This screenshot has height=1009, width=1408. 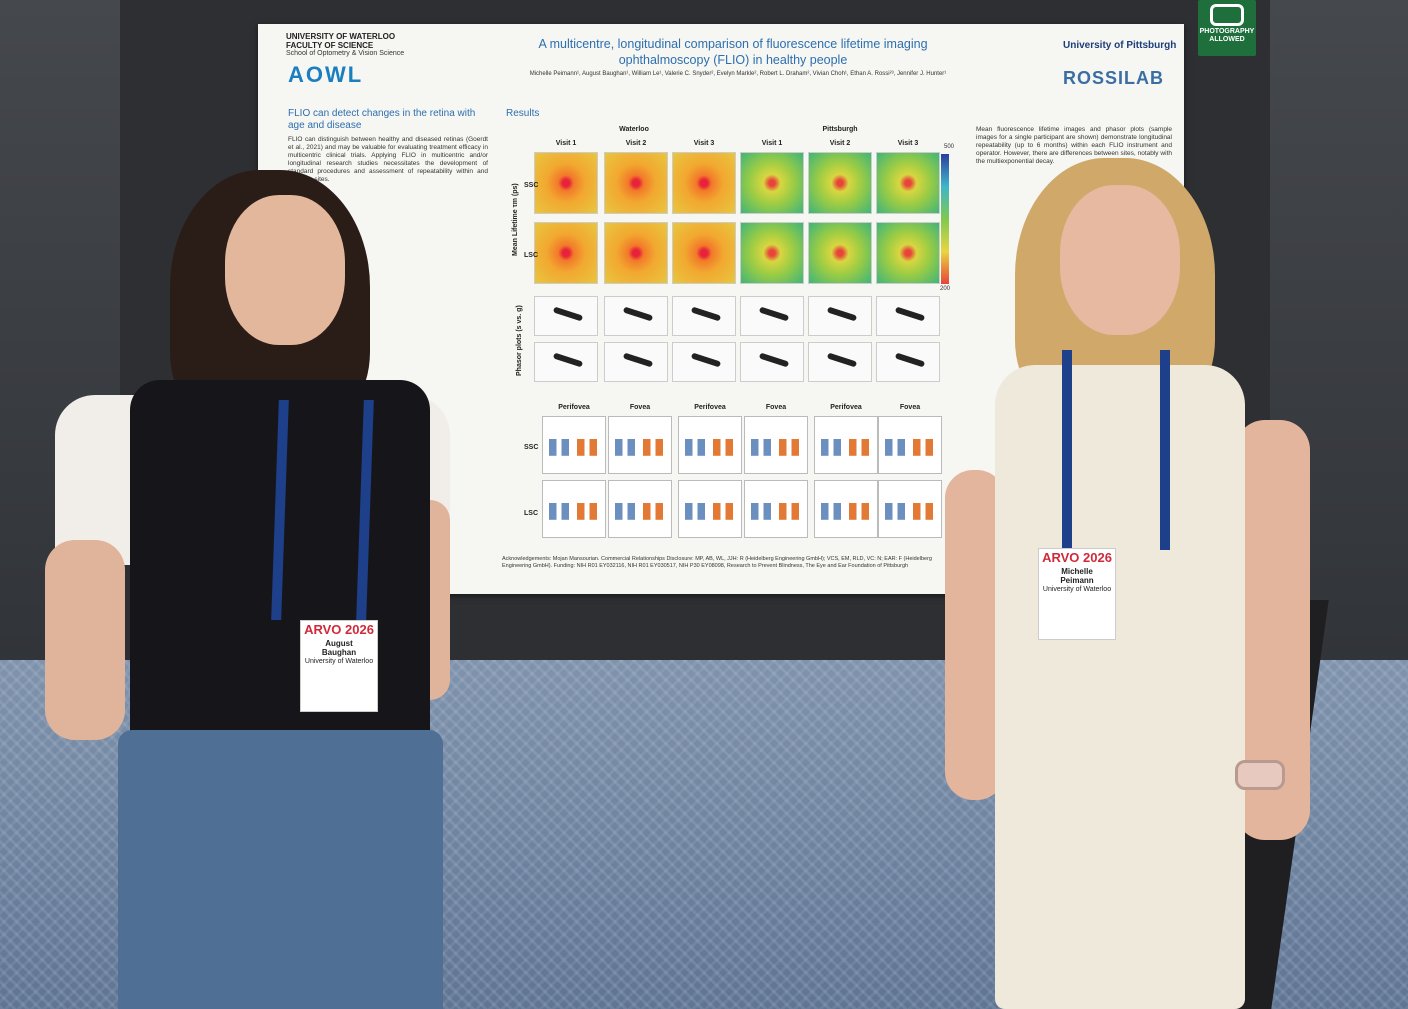 I want to click on group-waterloo: Waterloo, so click(x=634, y=129).